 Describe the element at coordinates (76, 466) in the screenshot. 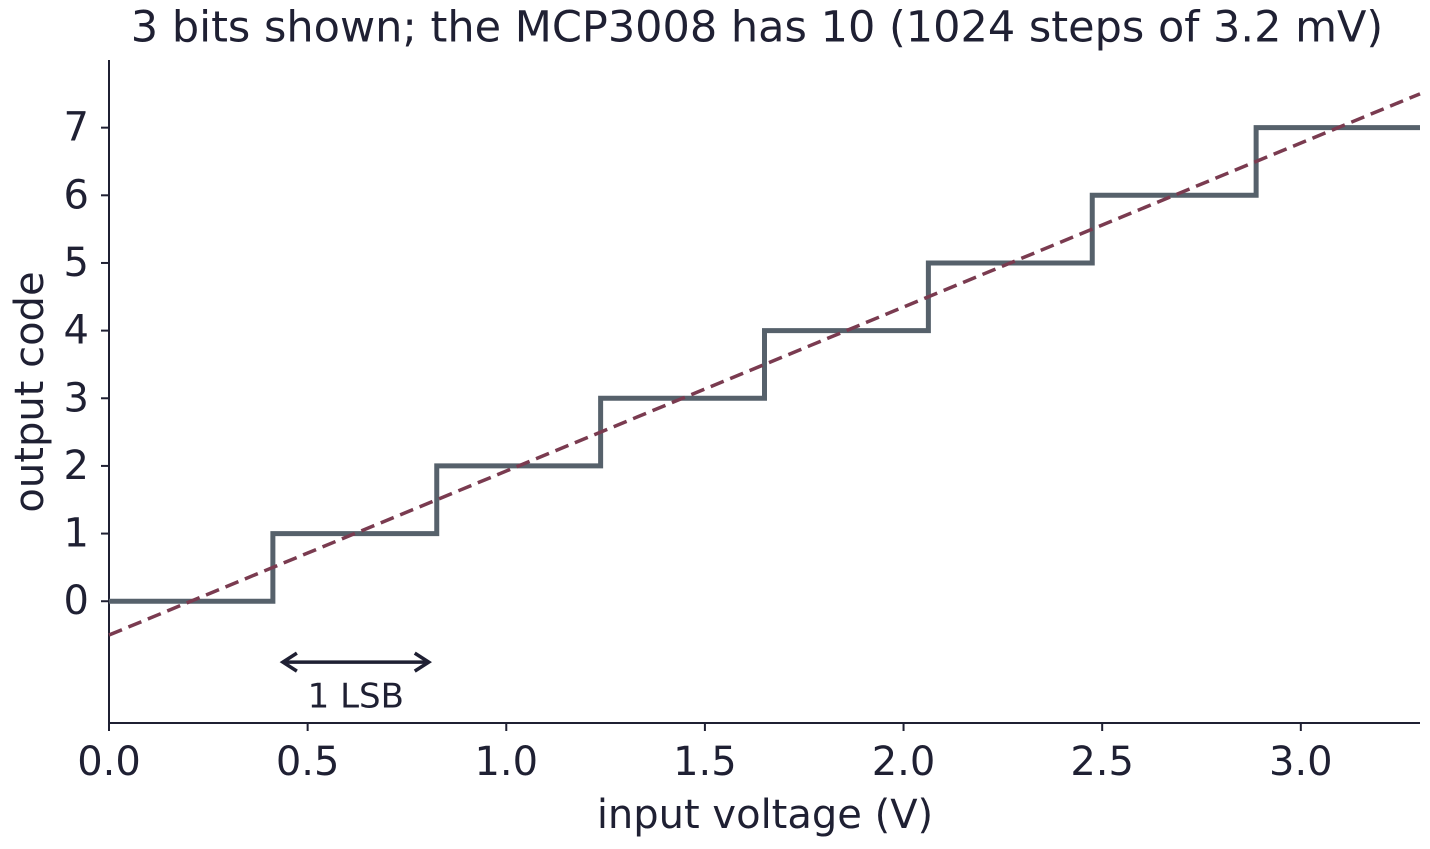

I see `y-tick-label: 2` at that location.